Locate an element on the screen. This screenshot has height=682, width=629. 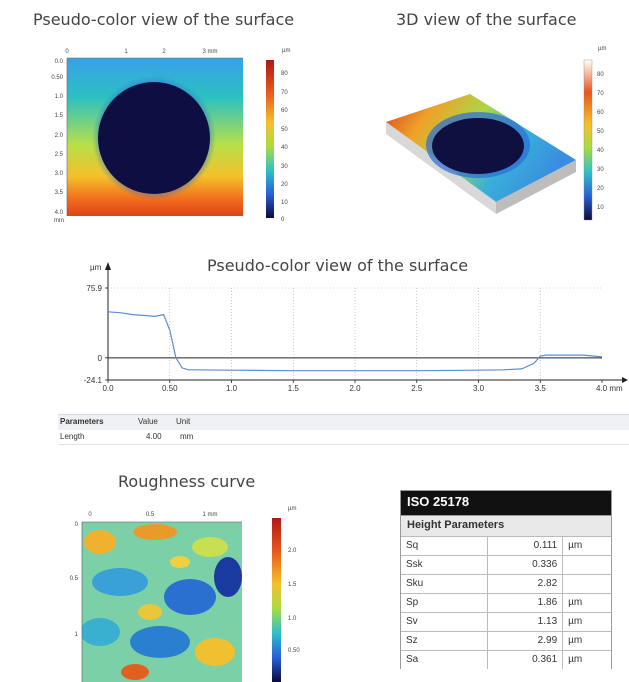
map-y-tick: 1.0 is located at coordinates (59, 97).